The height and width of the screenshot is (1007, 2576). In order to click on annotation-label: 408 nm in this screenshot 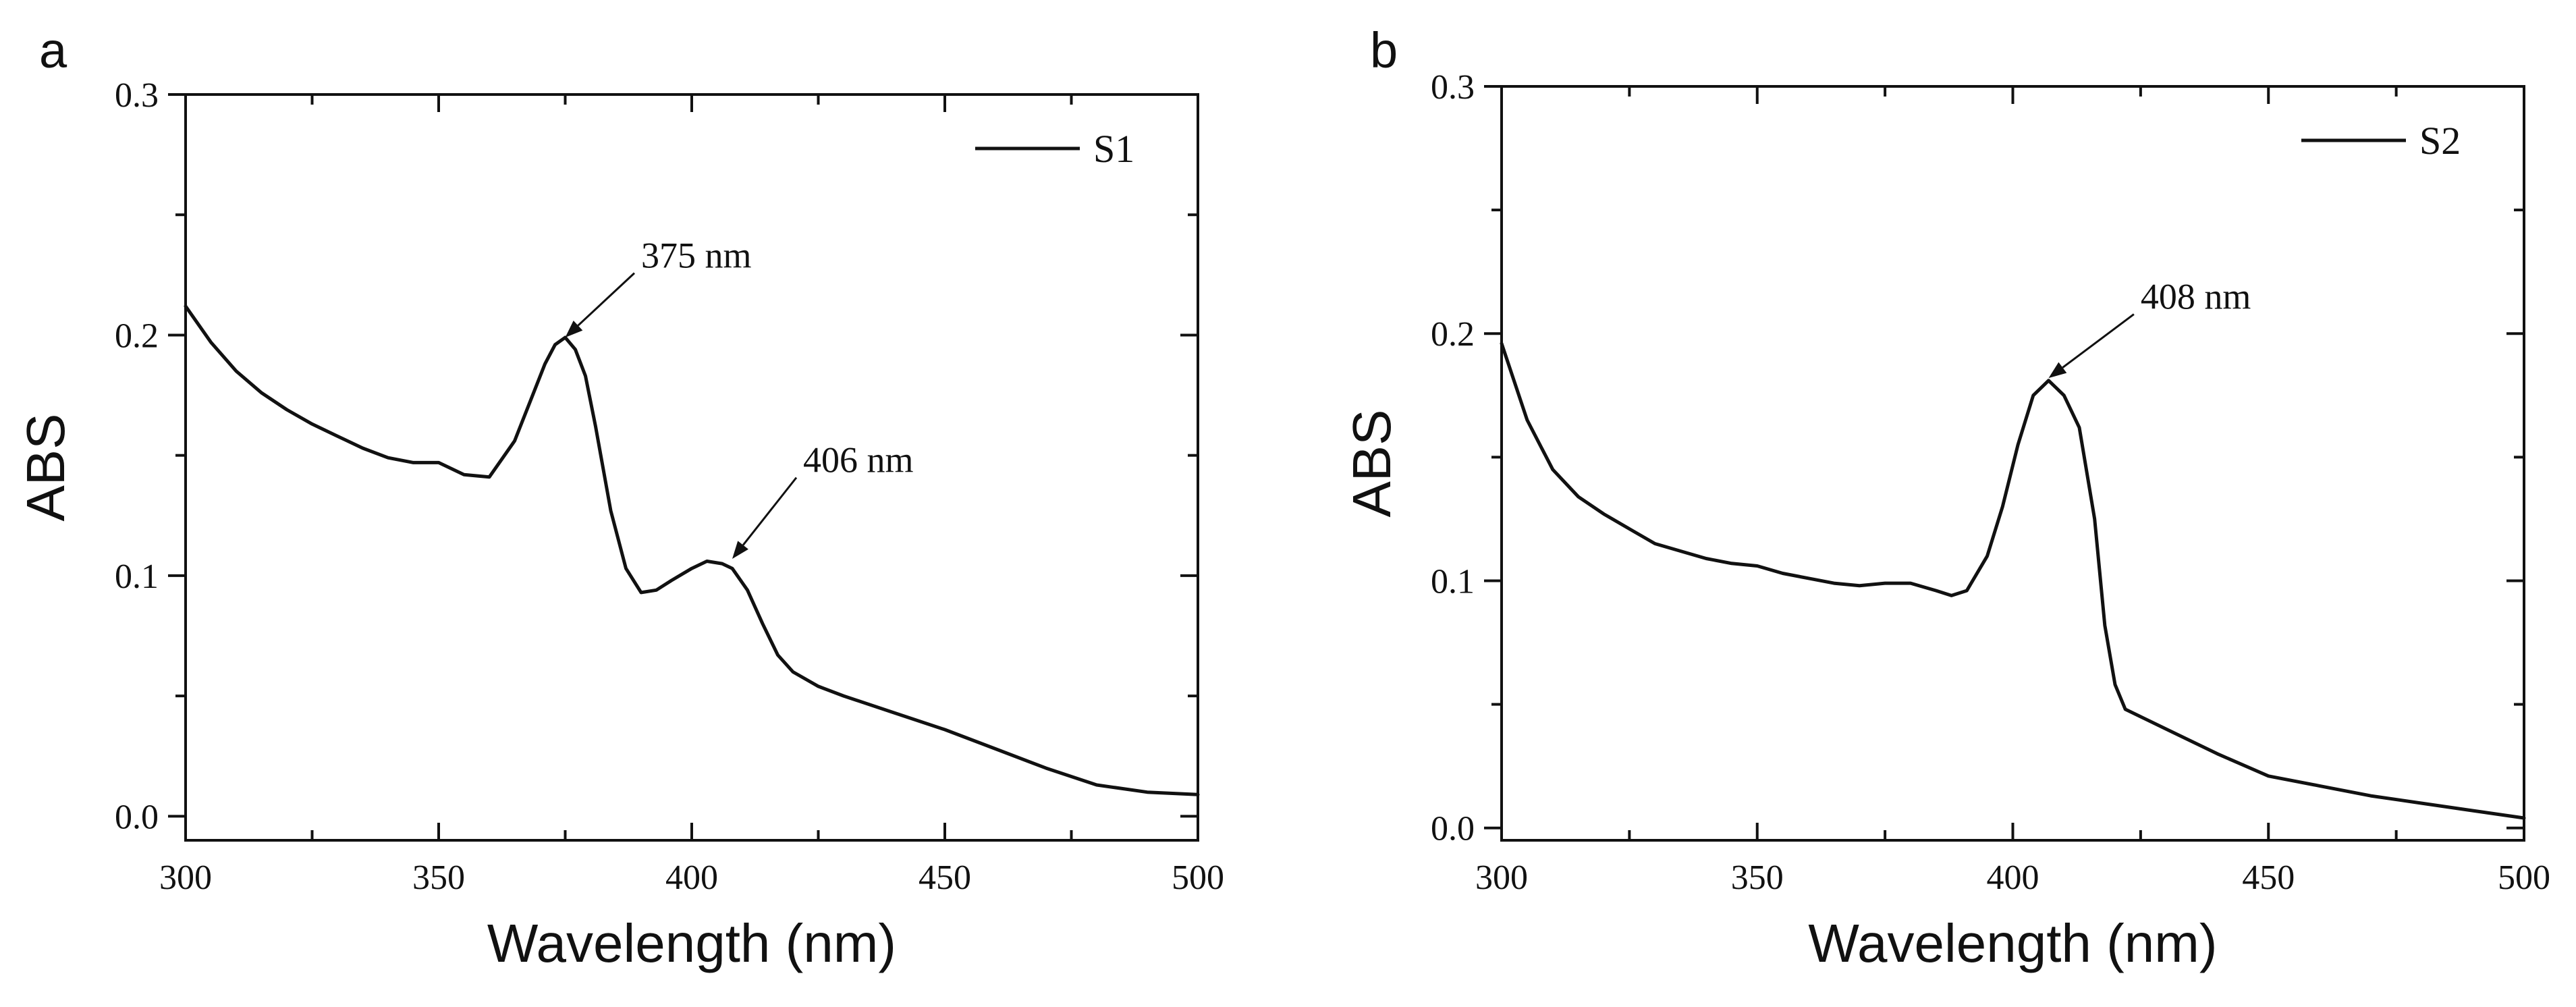, I will do `click(2196, 297)`.